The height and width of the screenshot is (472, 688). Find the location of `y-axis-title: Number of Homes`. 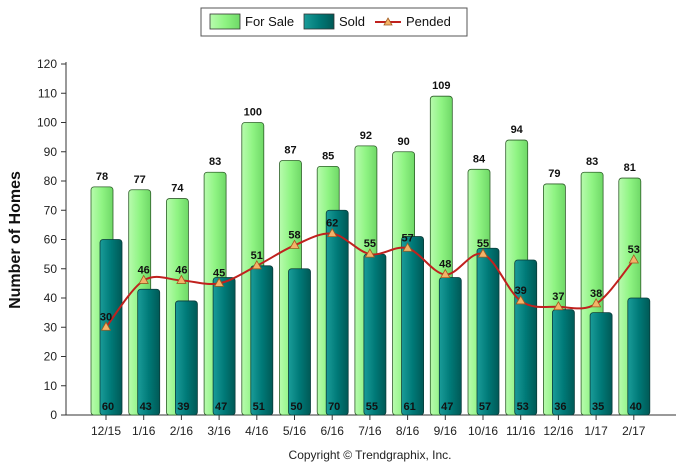

y-axis-title: Number of Homes is located at coordinates (15, 240).